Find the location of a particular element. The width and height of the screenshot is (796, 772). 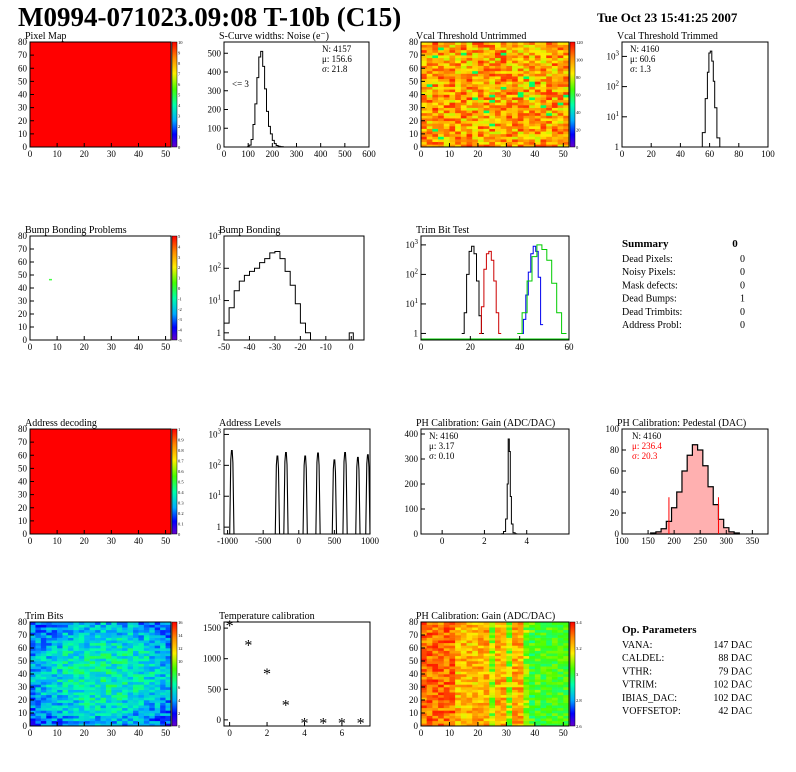

op-params-title: Op. Parameters is located at coordinates (659, 630).